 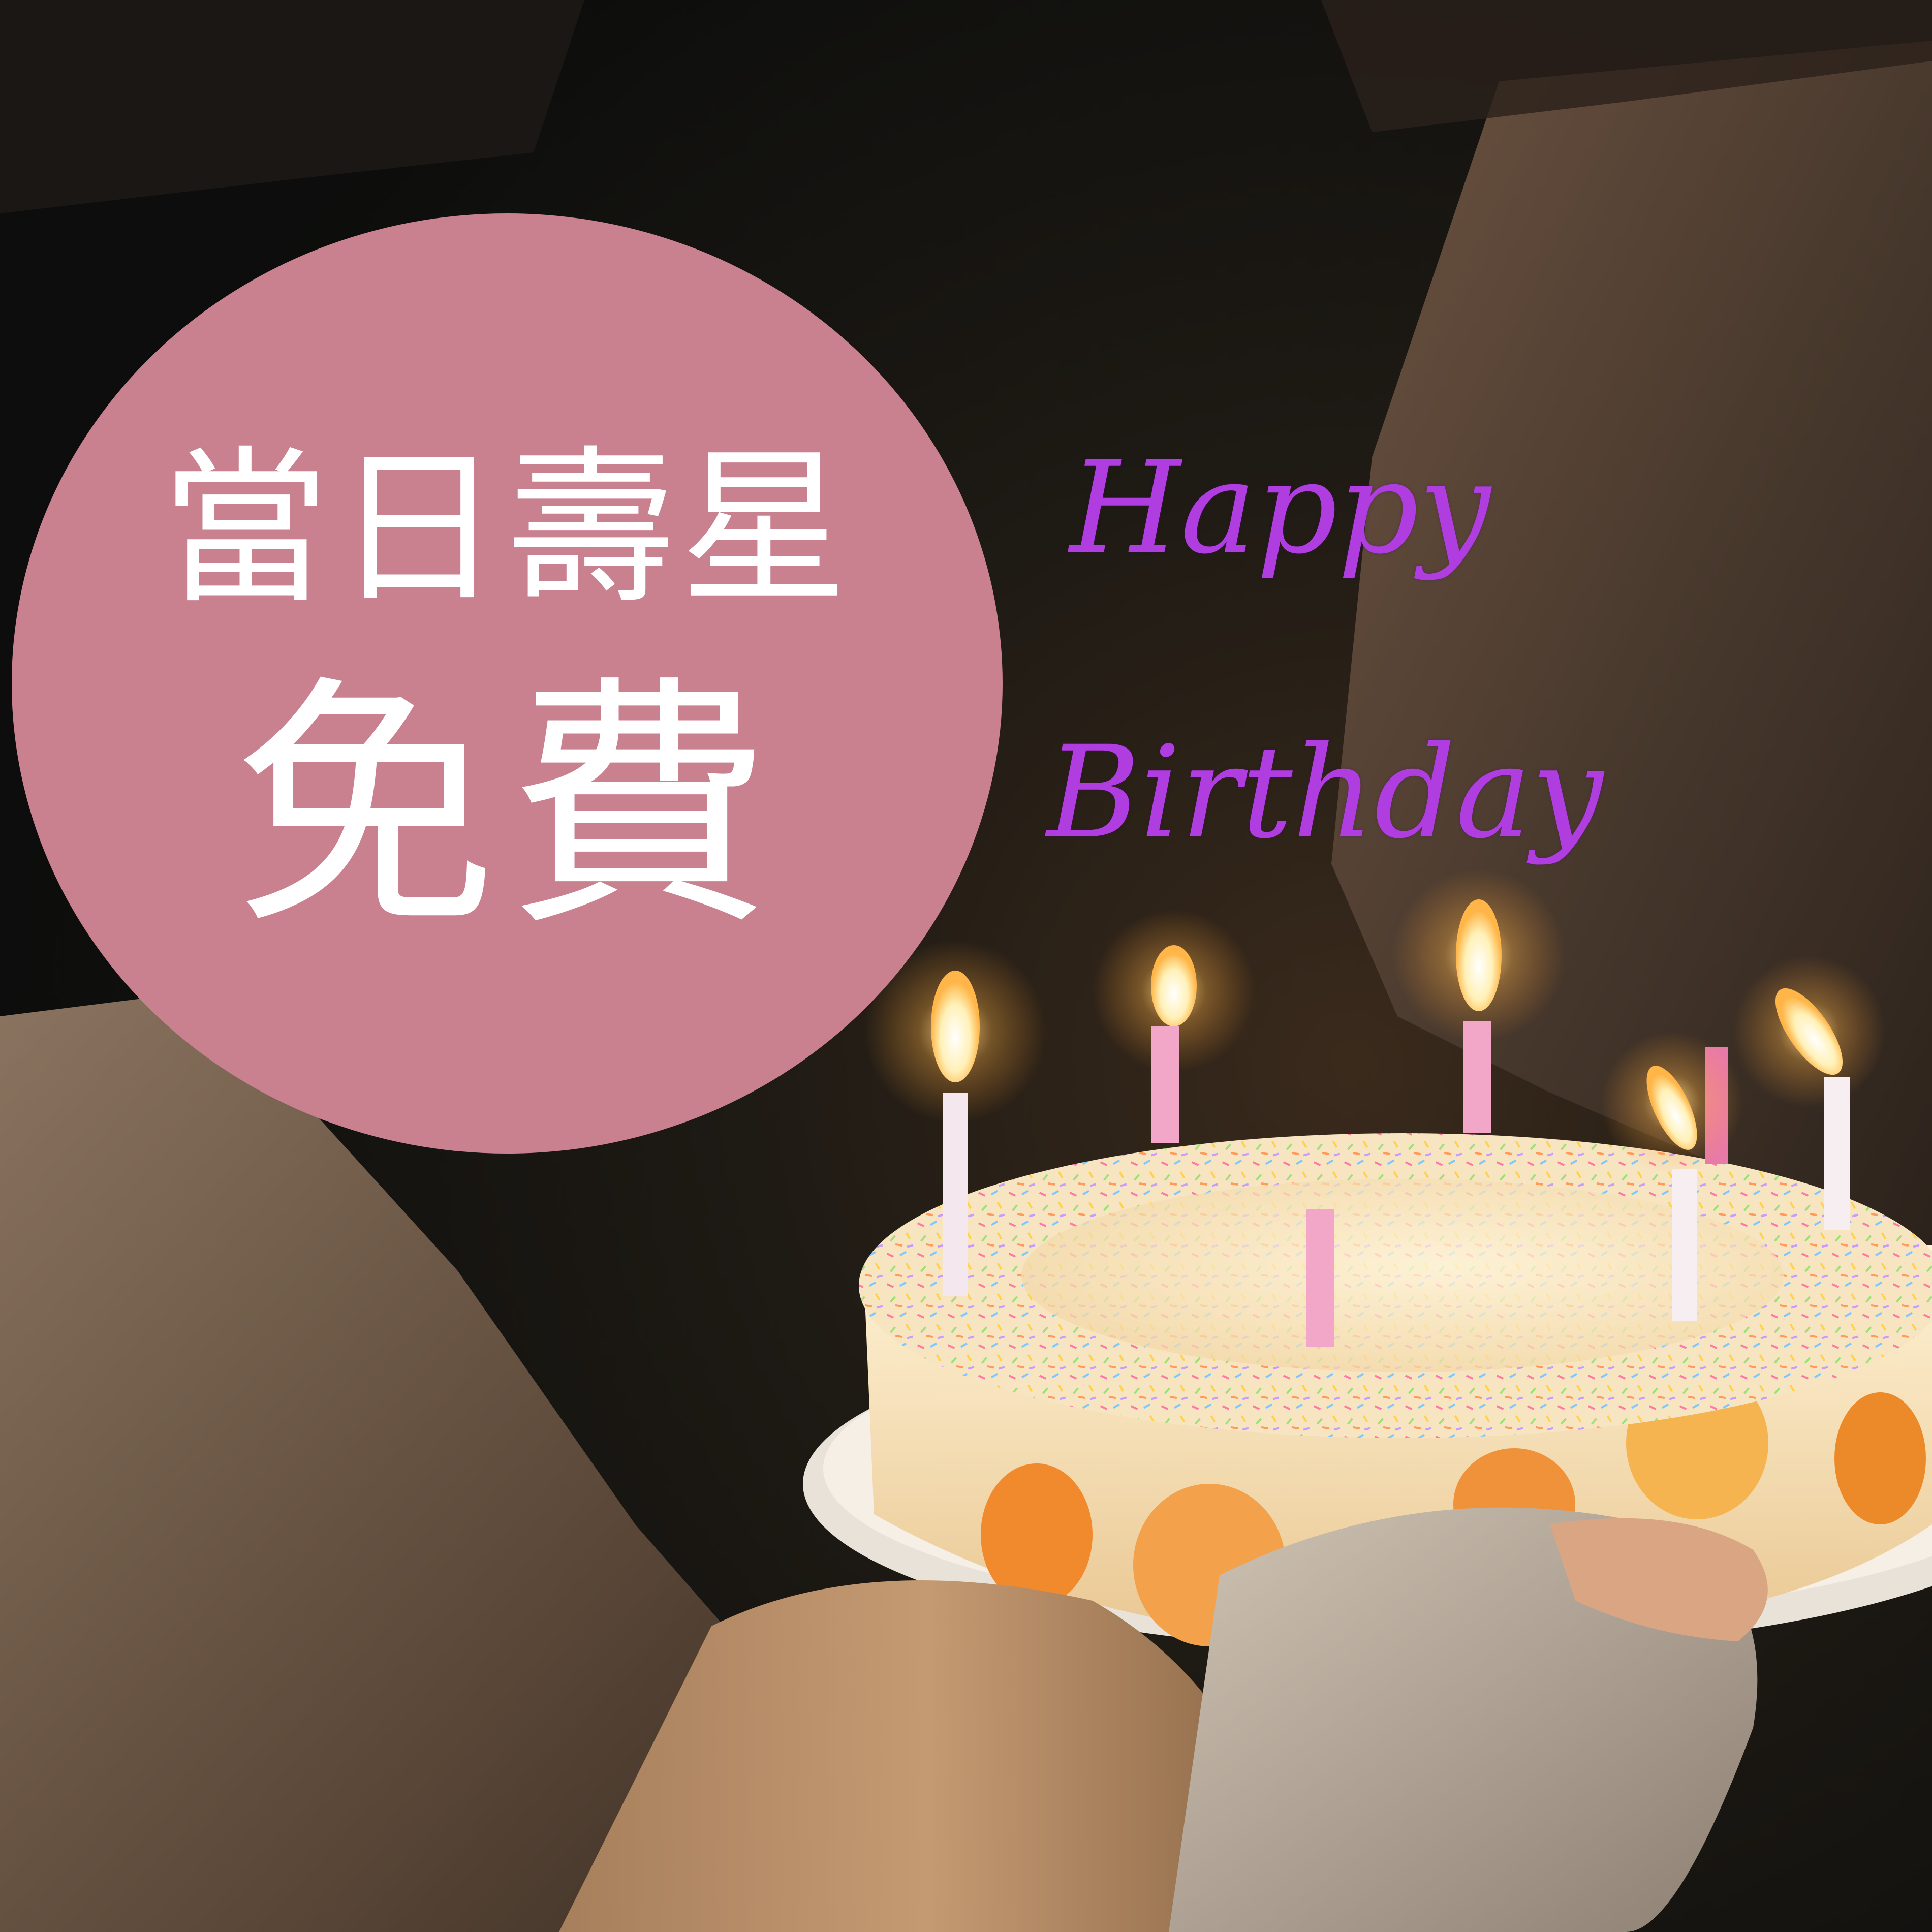 What do you see at coordinates (507, 528) in the screenshot?
I see `badge-line-birthday-star: 當日壽星` at bounding box center [507, 528].